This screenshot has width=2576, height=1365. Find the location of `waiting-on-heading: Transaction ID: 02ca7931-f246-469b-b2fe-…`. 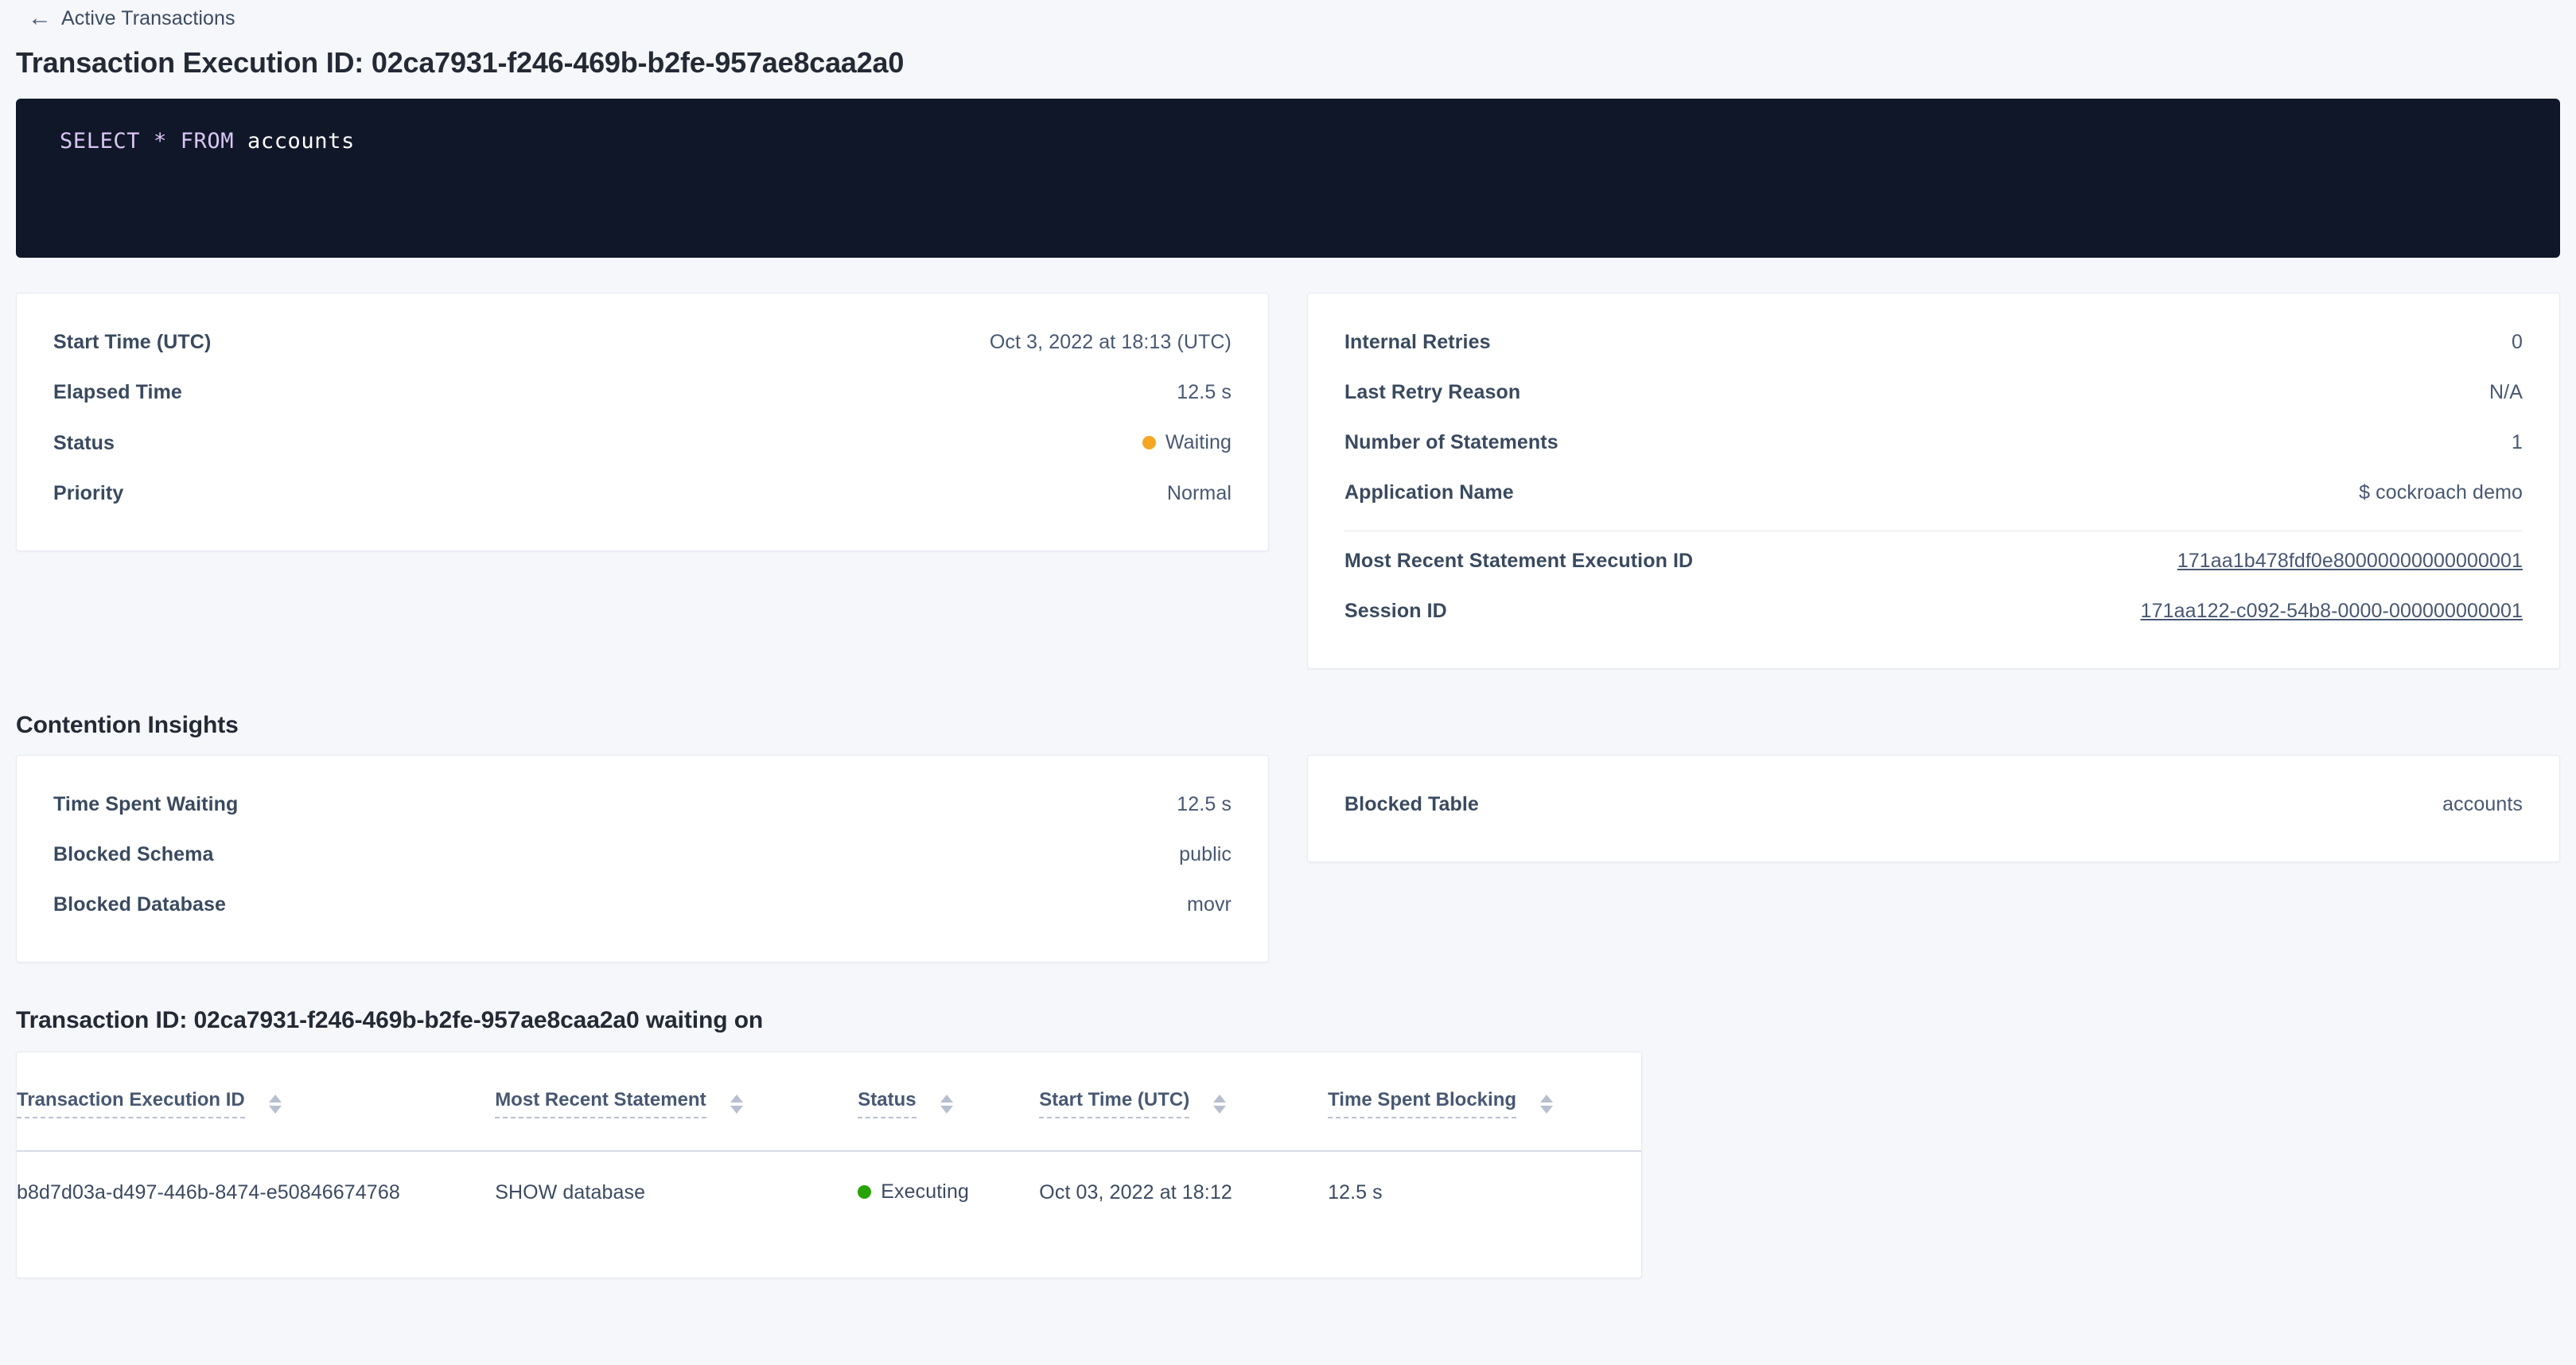

waiting-on-heading: Transaction ID: 02ca7931-f246-469b-b2fe-… is located at coordinates (390, 1020).